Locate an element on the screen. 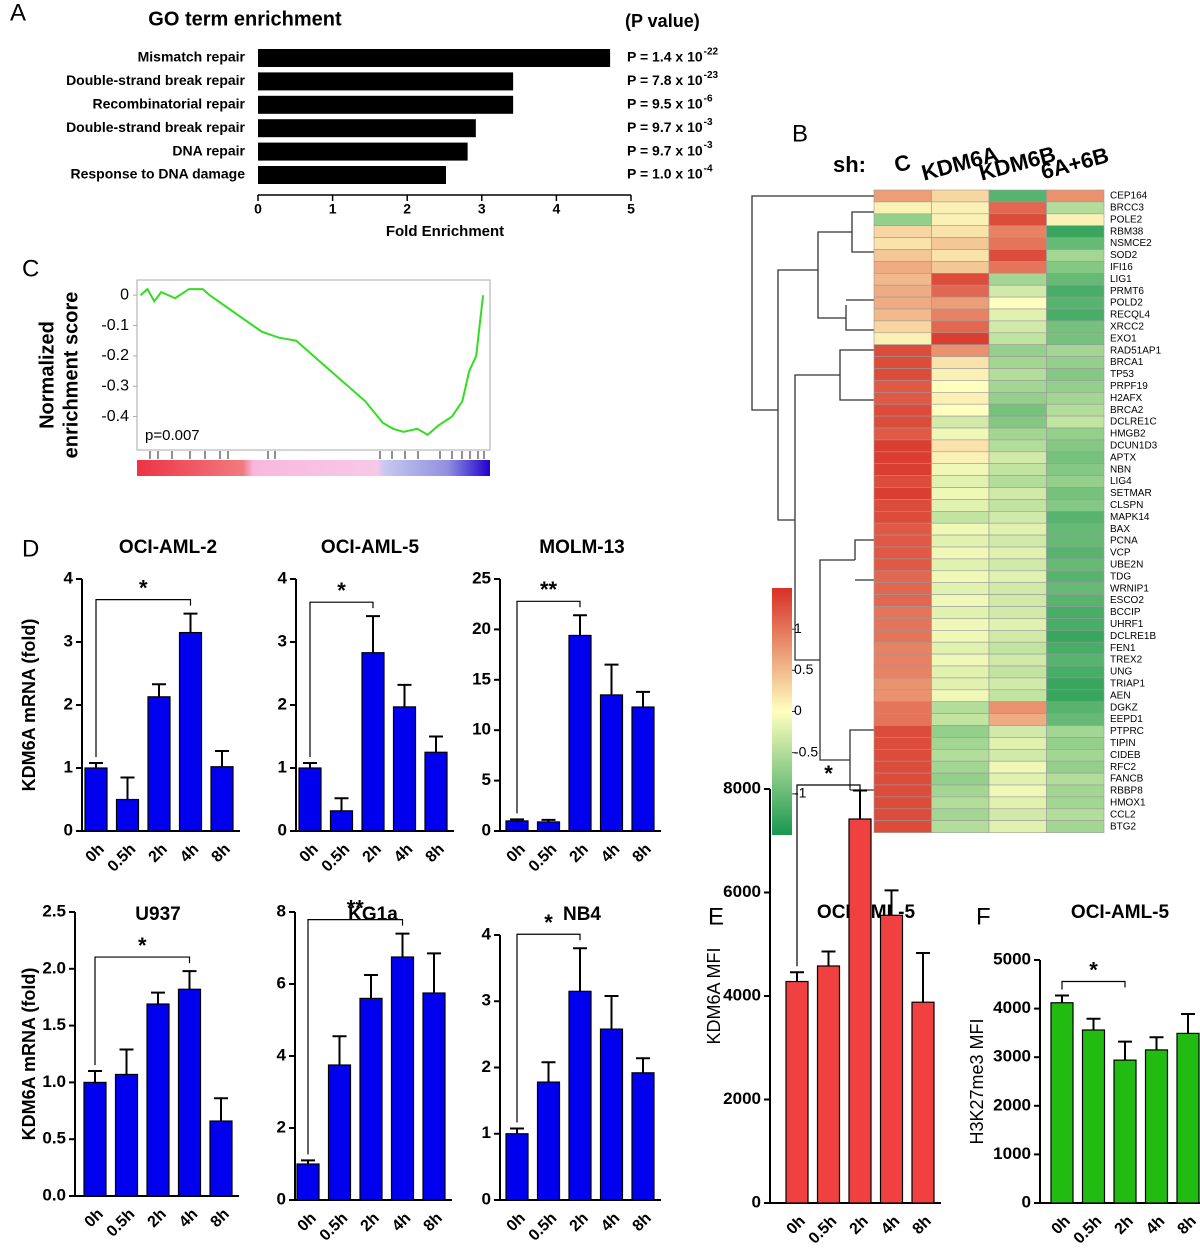  y-tick-label: 8000 is located at coordinates (742, 787).